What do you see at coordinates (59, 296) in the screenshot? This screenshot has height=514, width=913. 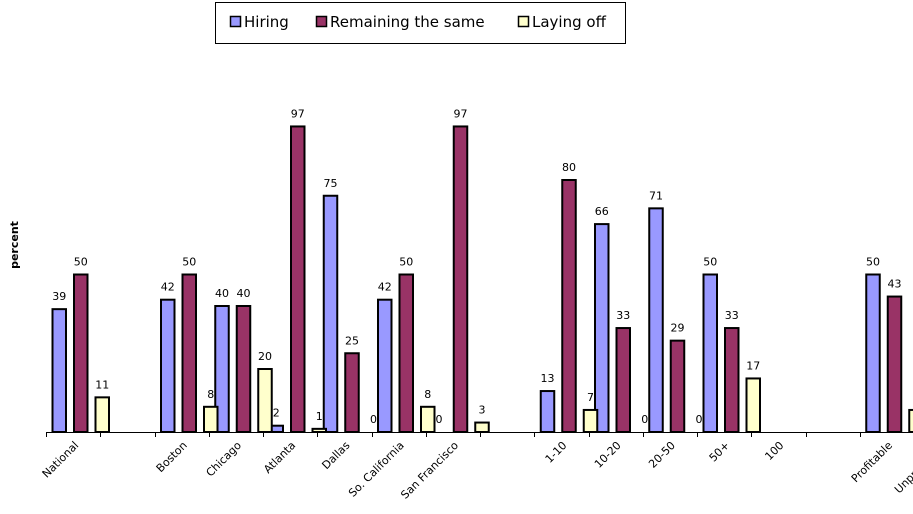 I see `data-label-hiring-national: 39` at bounding box center [59, 296].